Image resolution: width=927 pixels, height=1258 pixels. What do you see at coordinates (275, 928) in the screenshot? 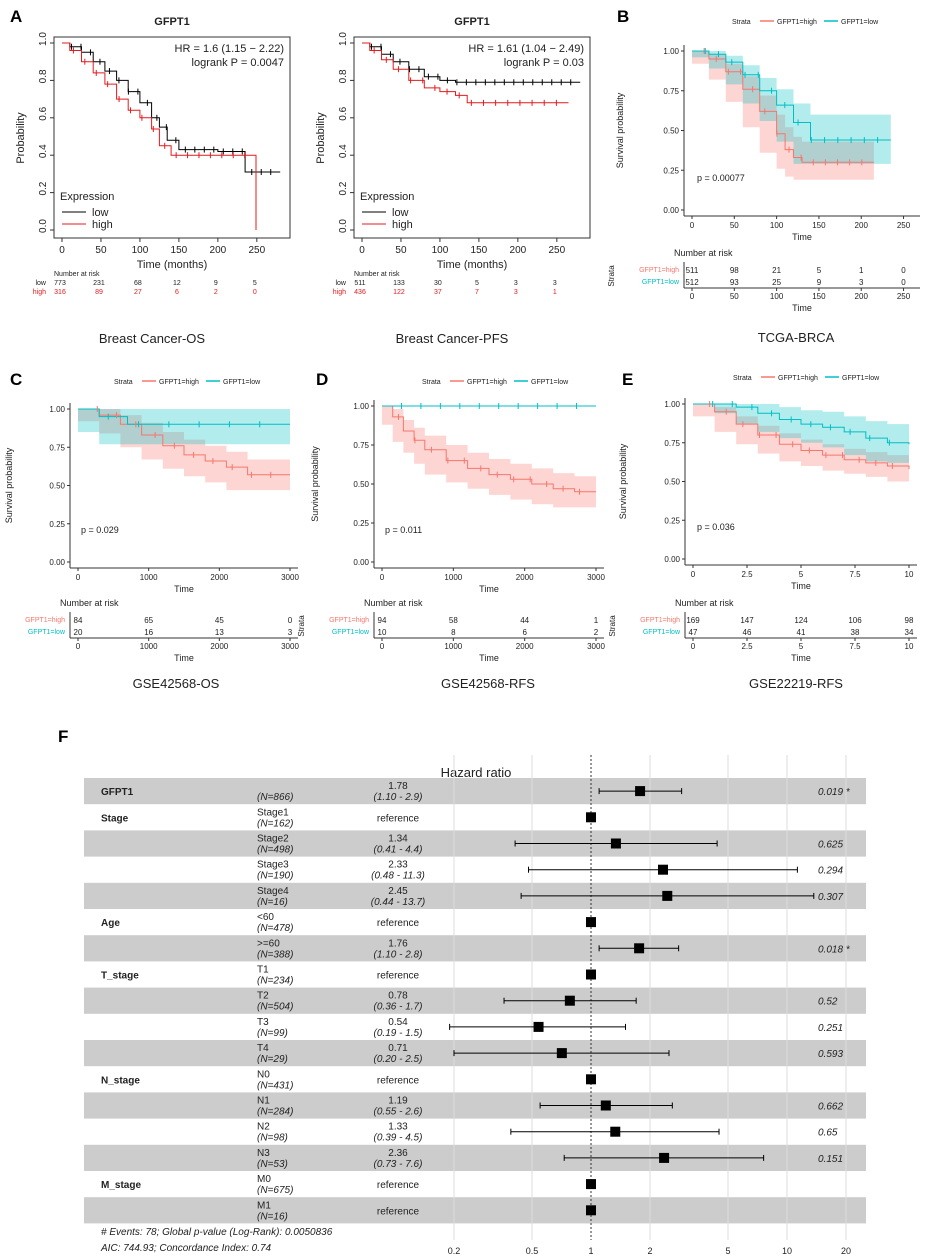
I see `forest-n: (N=478)` at bounding box center [275, 928].